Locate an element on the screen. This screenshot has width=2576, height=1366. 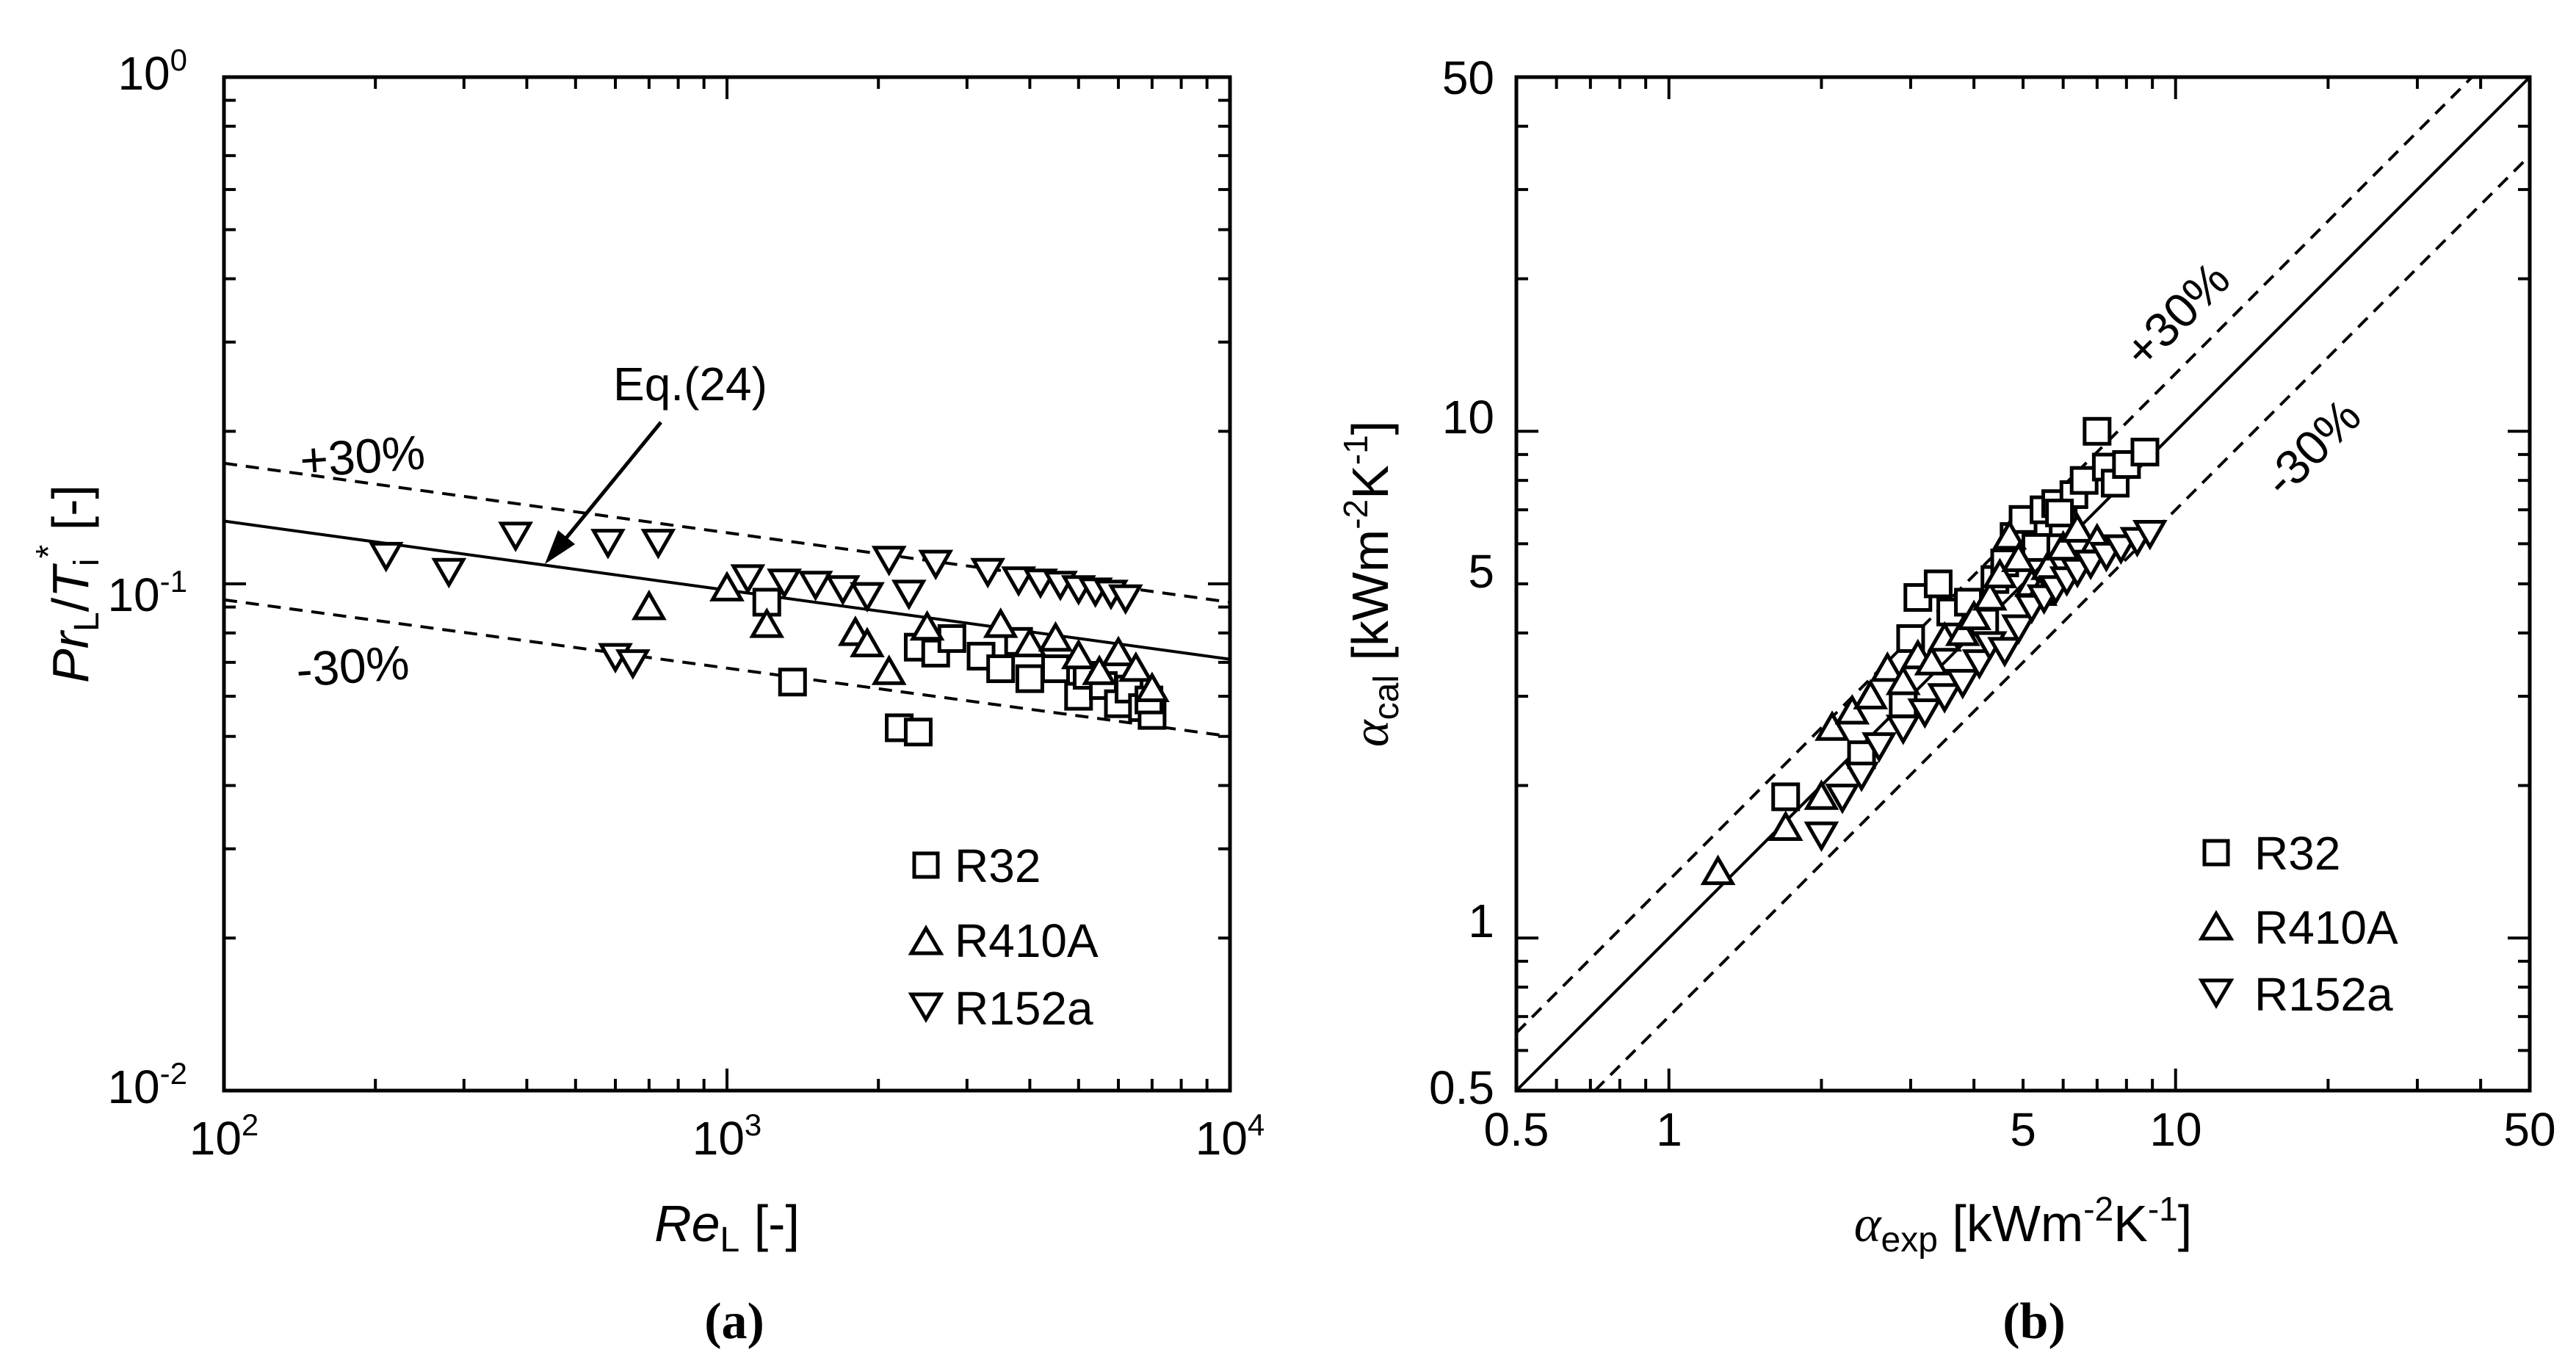
panel-a-points is located at coordinates (769, 634).